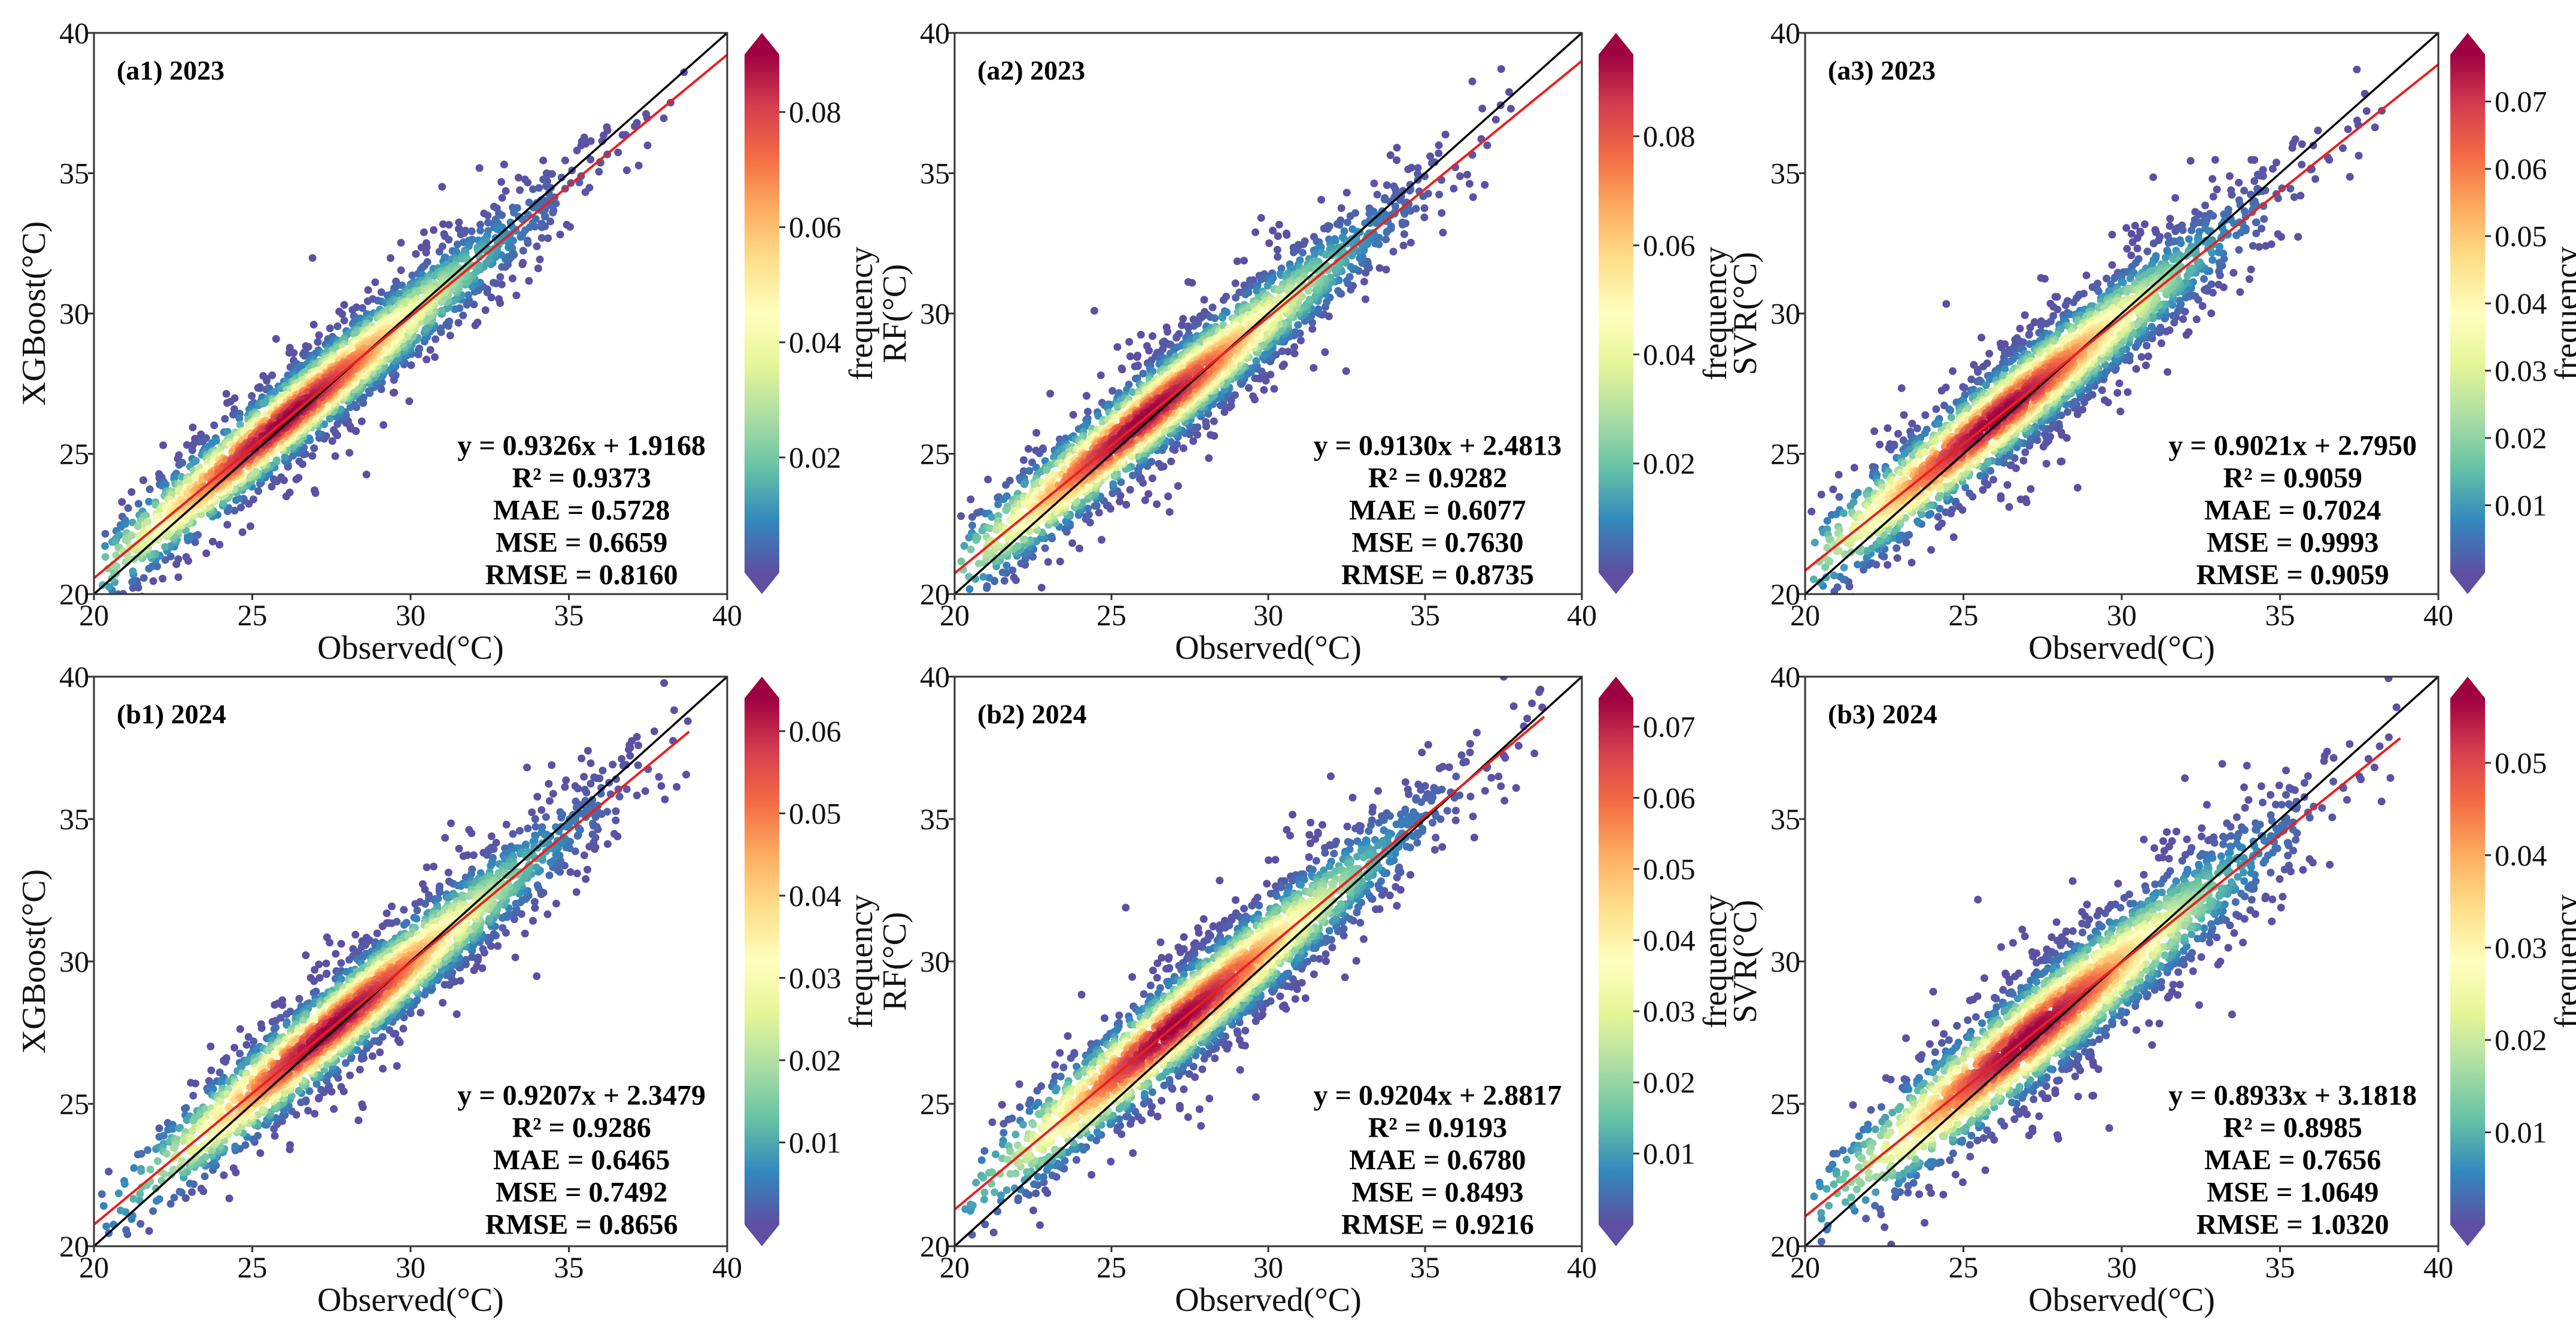 Image resolution: width=2576 pixels, height=1330 pixels. I want to click on x-tick-label: 30, so click(411, 615).